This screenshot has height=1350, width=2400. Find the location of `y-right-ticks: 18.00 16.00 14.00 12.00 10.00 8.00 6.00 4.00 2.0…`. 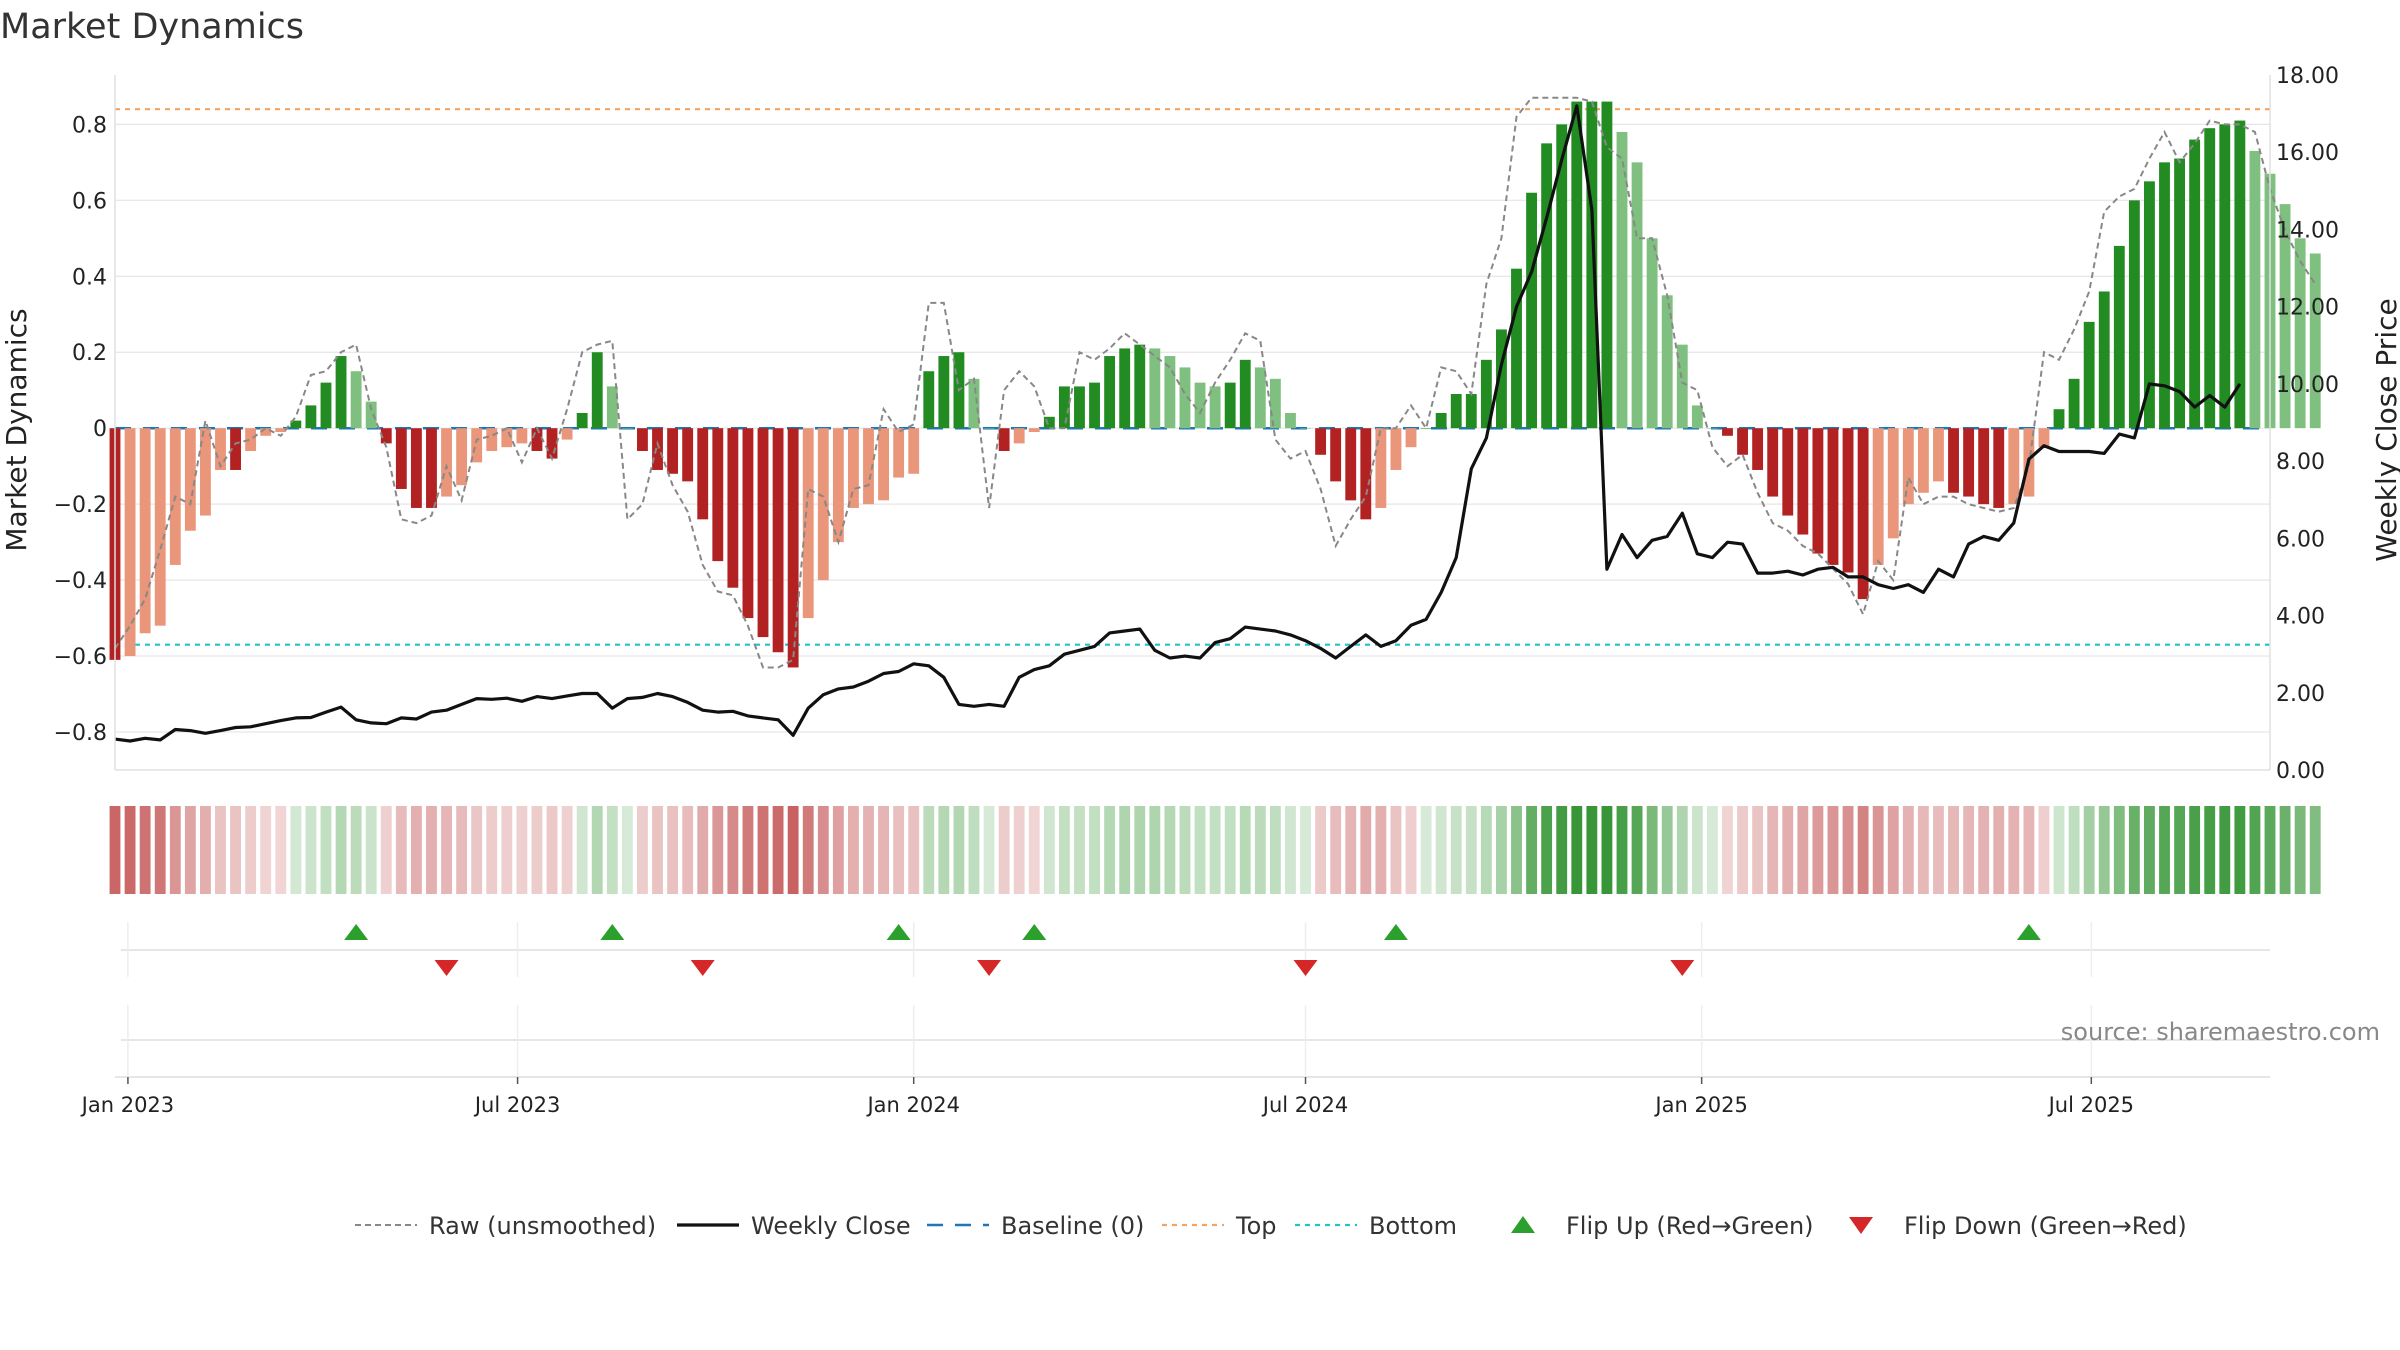

y-right-ticks: 18.00 16.00 14.00 12.00 10.00 8.00 6.00 4.00 2.0… is located at coordinates (2307, 424).